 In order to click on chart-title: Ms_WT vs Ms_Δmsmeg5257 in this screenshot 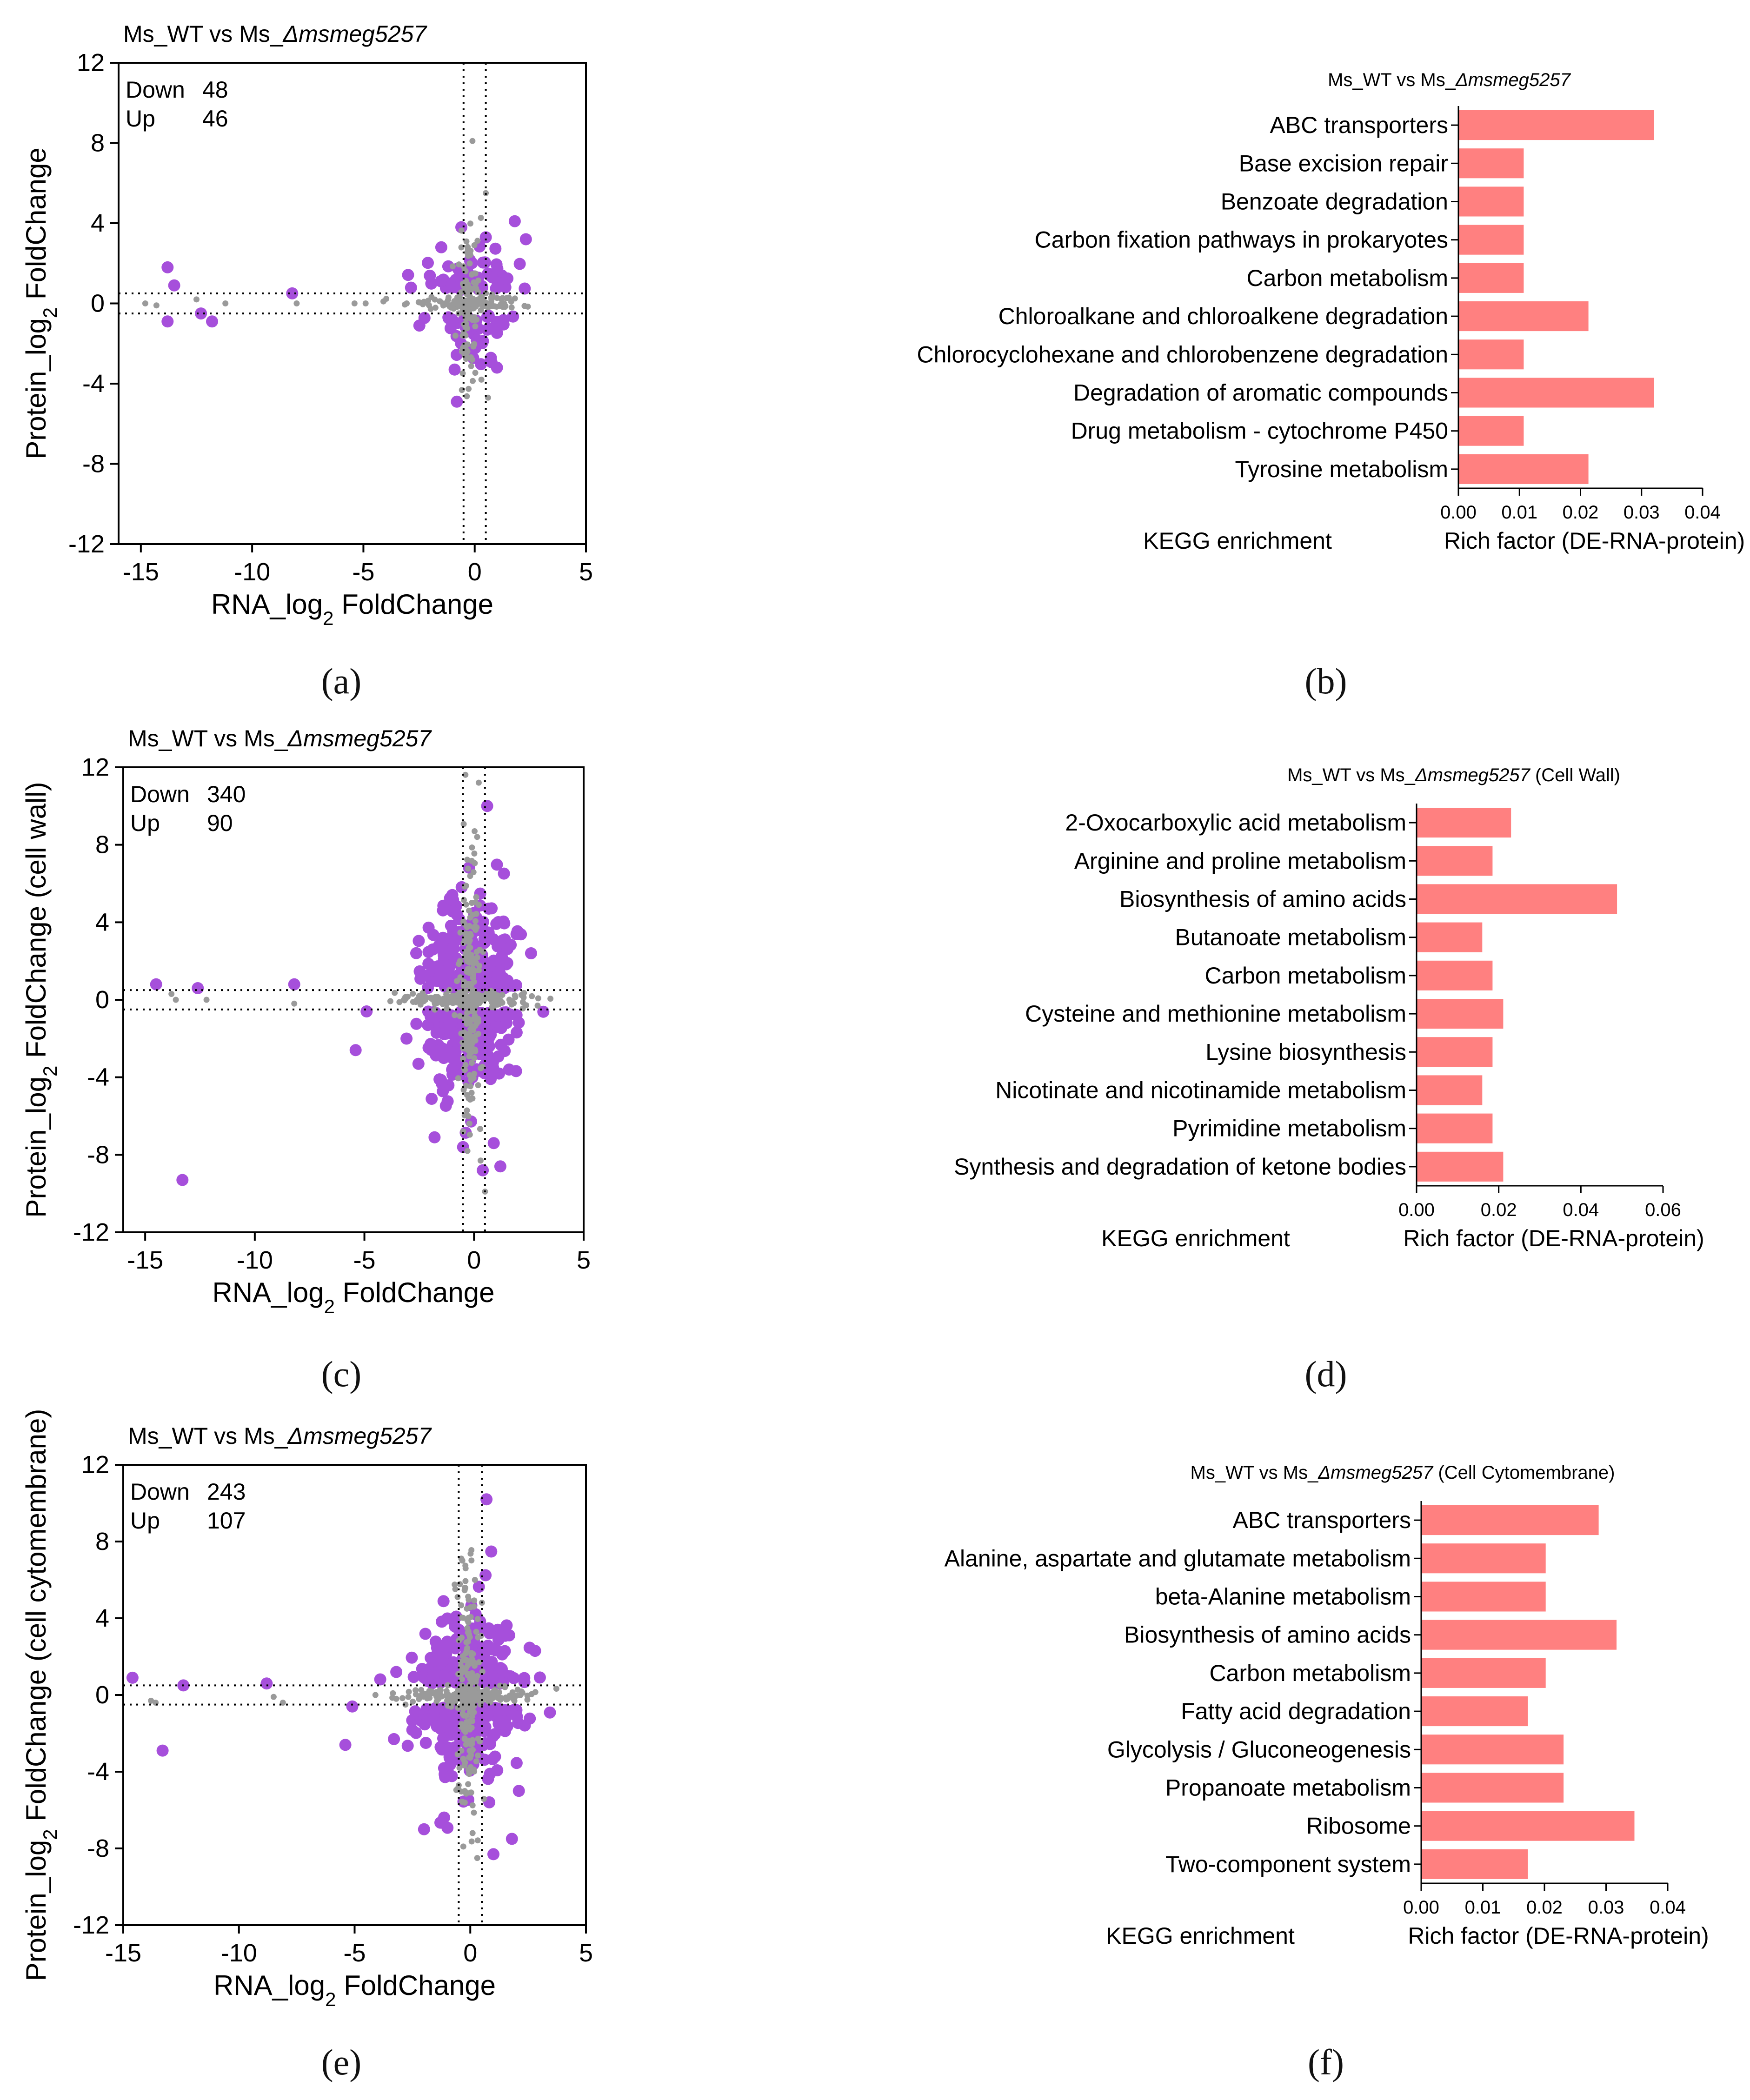, I will do `click(280, 738)`.